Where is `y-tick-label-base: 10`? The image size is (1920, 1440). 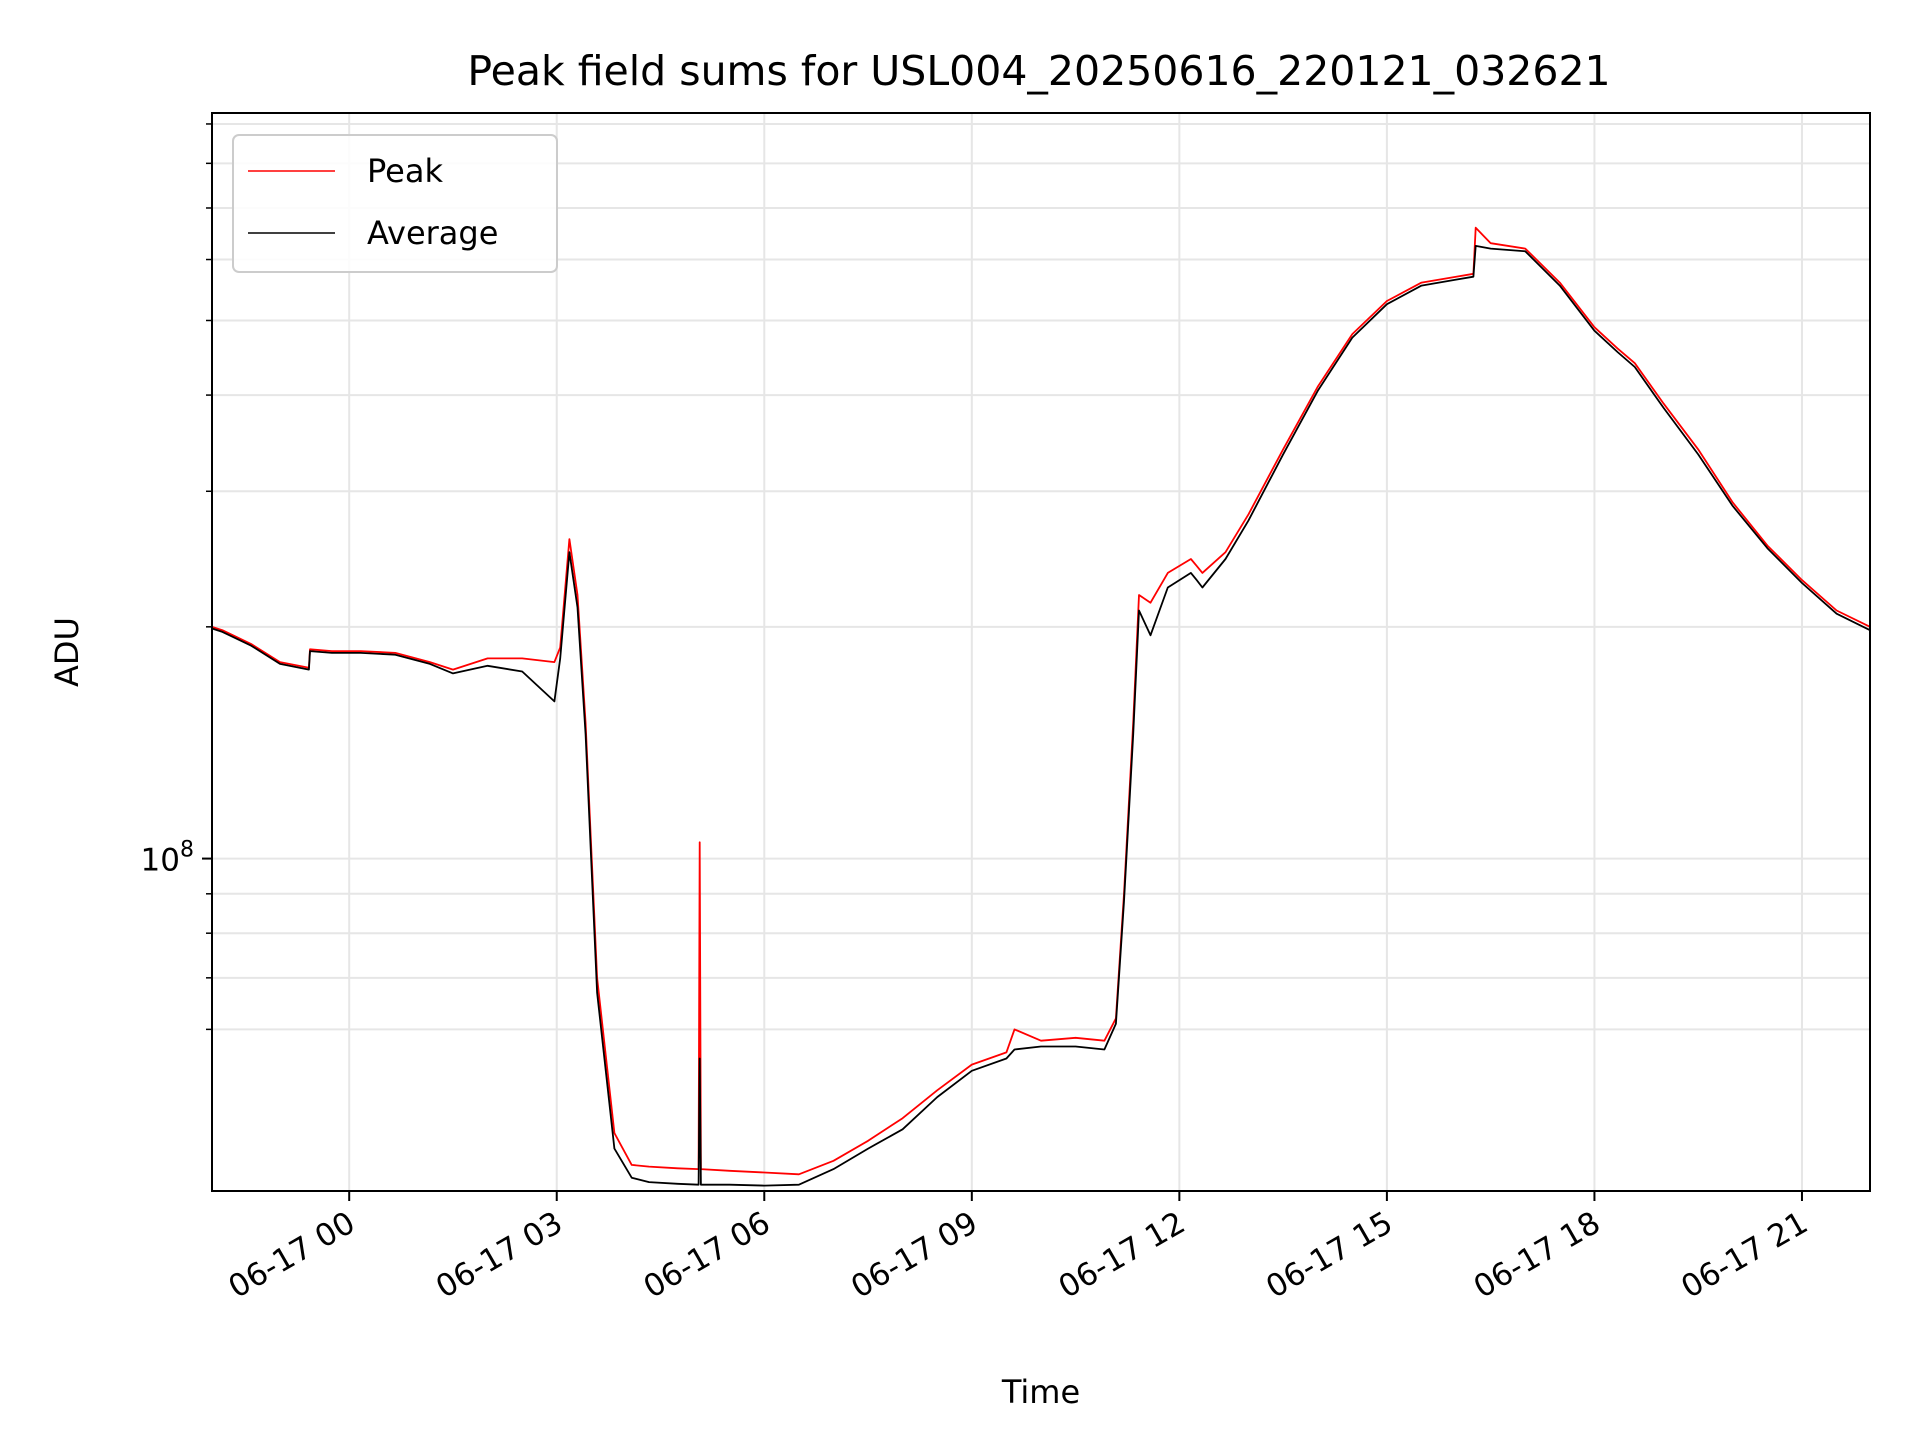 y-tick-label-base: 10 is located at coordinates (160, 861).